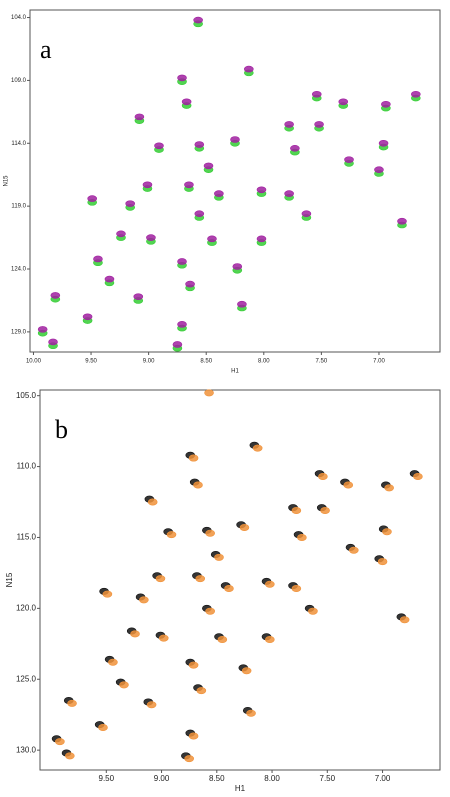 This screenshot has height=797, width=450. Describe the element at coordinates (27, 466) in the screenshot. I see `y-tick-label: 110.0` at that location.